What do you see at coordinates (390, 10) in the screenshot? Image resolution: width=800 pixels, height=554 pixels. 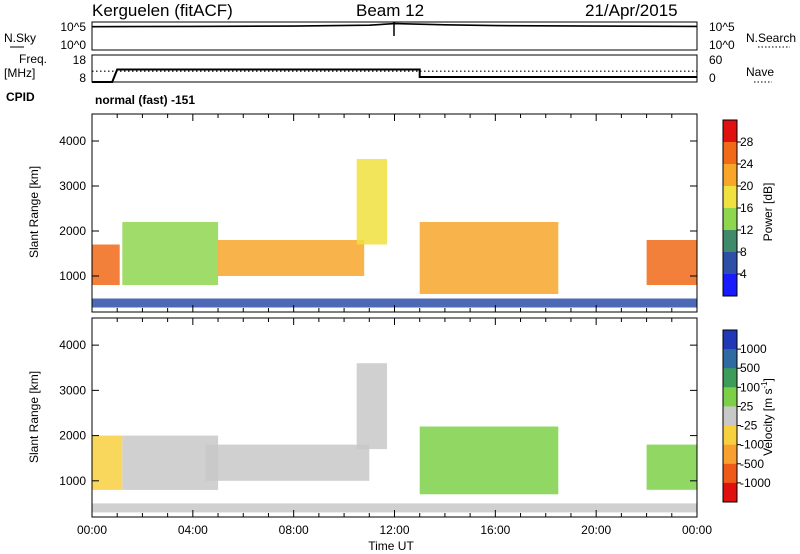 I see `beam-title: Beam 12` at bounding box center [390, 10].